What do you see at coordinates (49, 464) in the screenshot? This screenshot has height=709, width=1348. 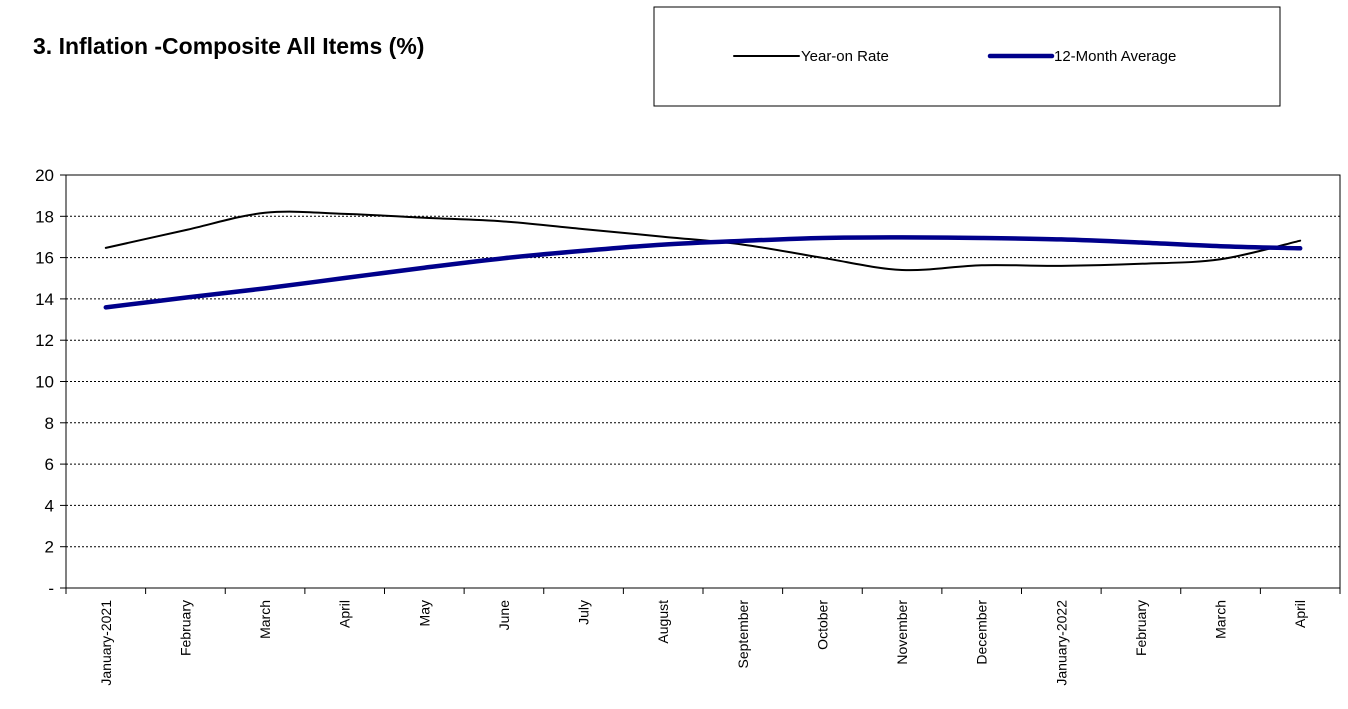 I see `y-tick-label: 6` at bounding box center [49, 464].